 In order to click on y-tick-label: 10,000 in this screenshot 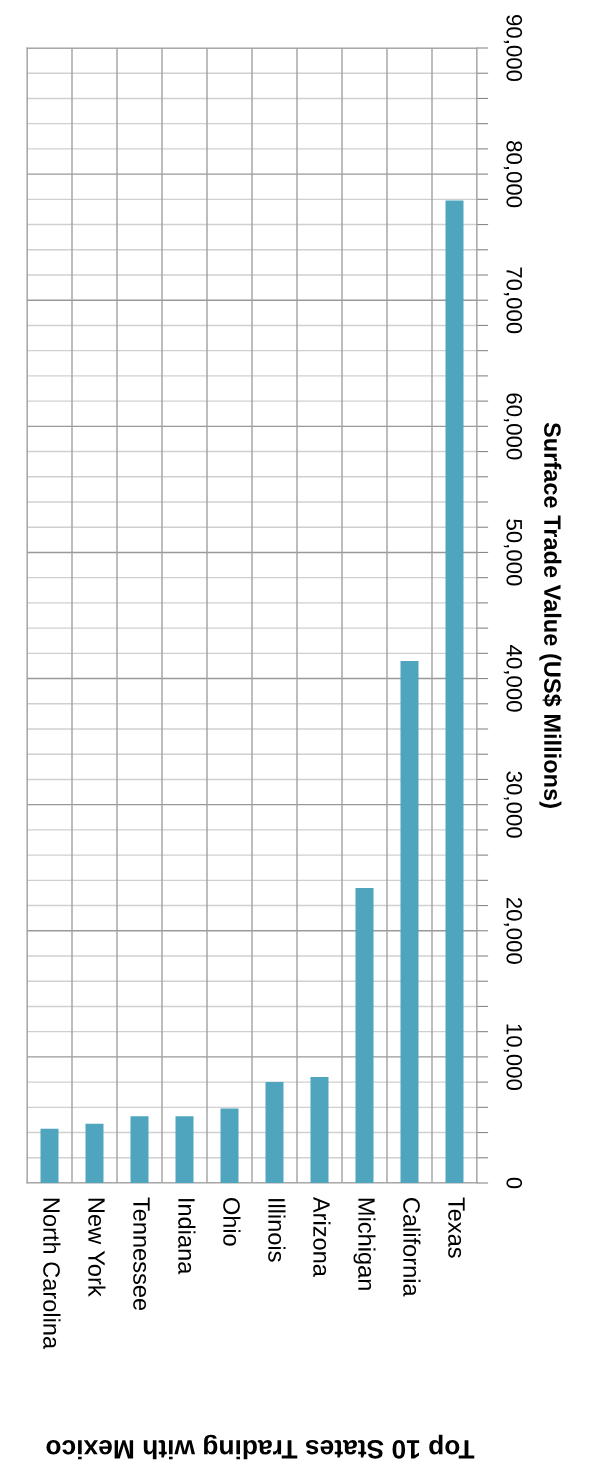, I will do `click(513, 1057)`.